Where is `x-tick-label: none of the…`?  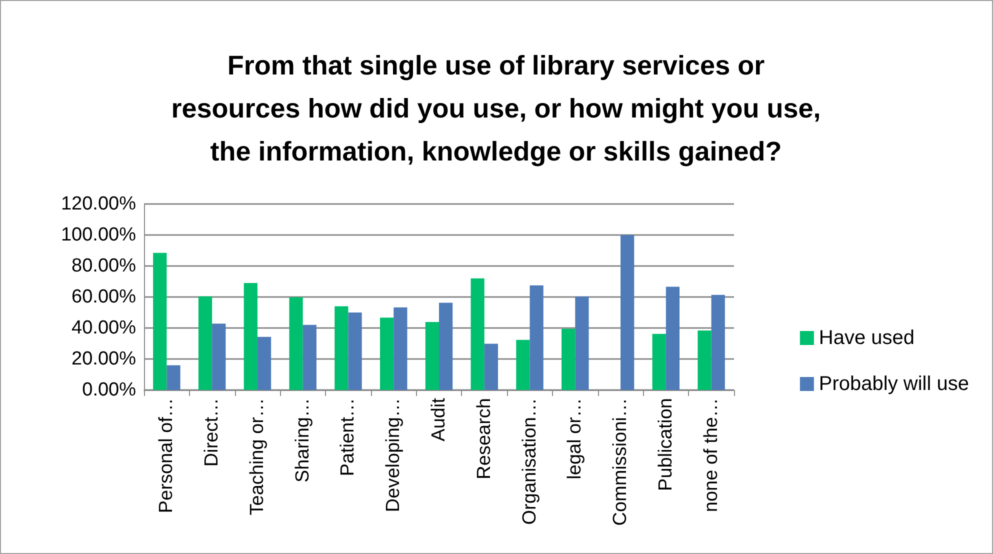 x-tick-label: none of the… is located at coordinates (711, 455).